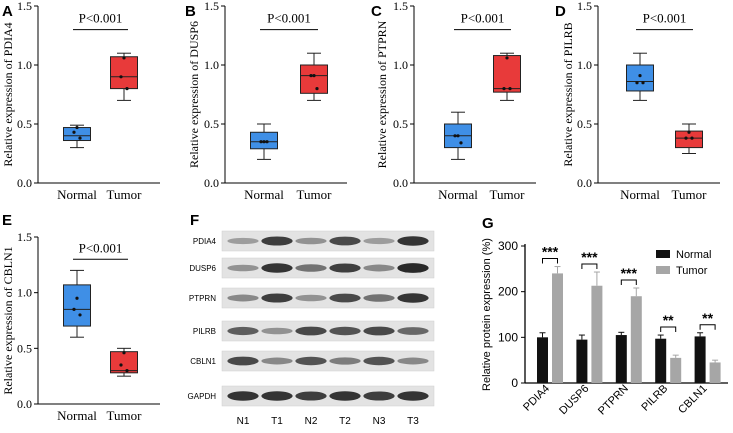 Image resolution: width=733 pixels, height=433 pixels. Describe the element at coordinates (194, 94) in the screenshot. I see `y-axis-label: Relative expression of DUSP6` at that location.